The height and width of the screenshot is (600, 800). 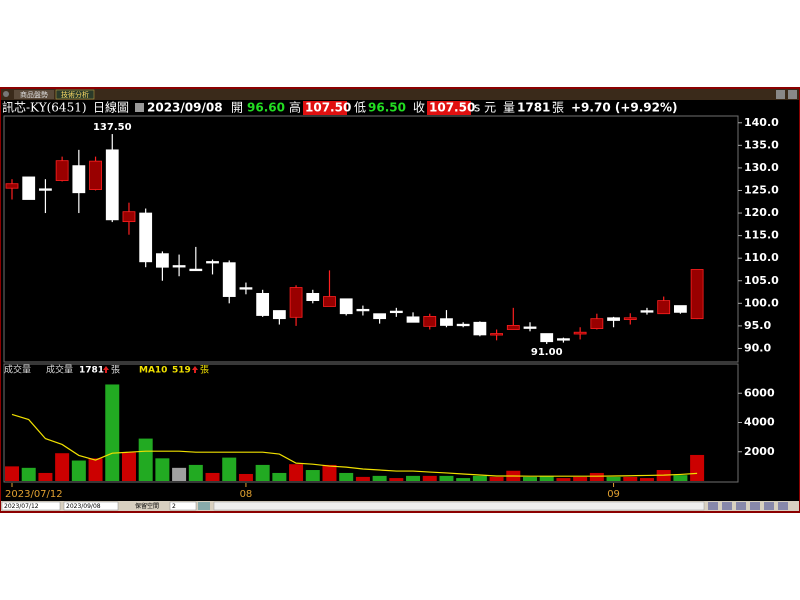 What do you see at coordinates (111, 107) in the screenshot?
I see `period: 日線圖` at bounding box center [111, 107].